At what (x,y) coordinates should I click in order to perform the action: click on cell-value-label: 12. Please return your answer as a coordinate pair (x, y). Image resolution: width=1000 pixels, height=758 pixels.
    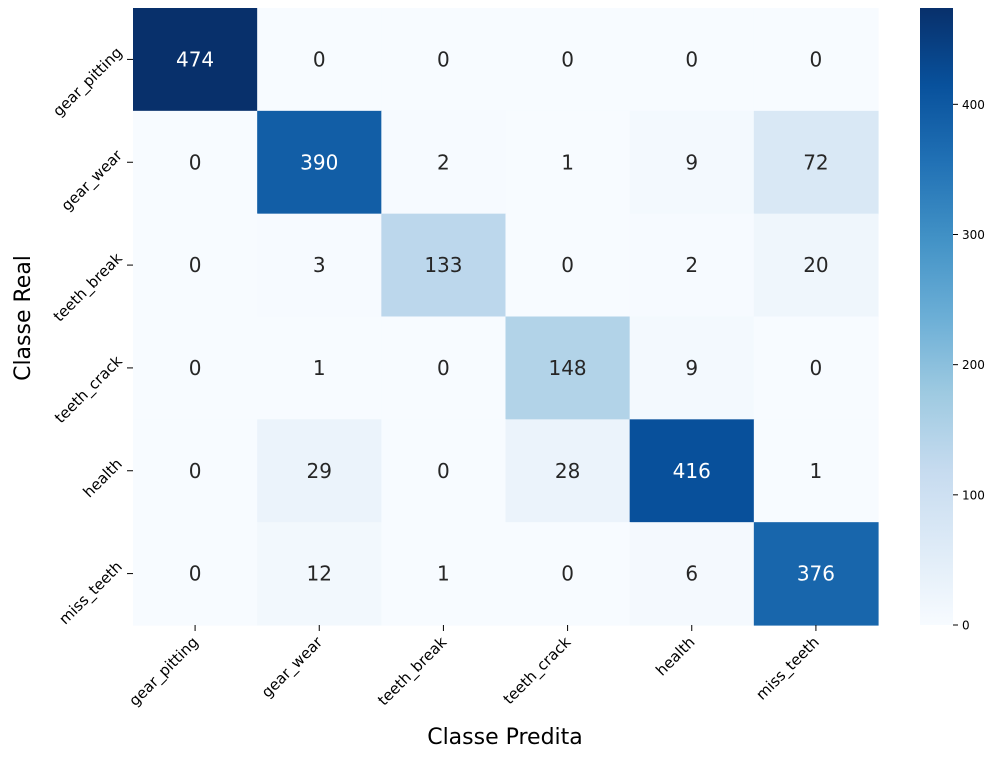
    Looking at the image, I should click on (319, 574).